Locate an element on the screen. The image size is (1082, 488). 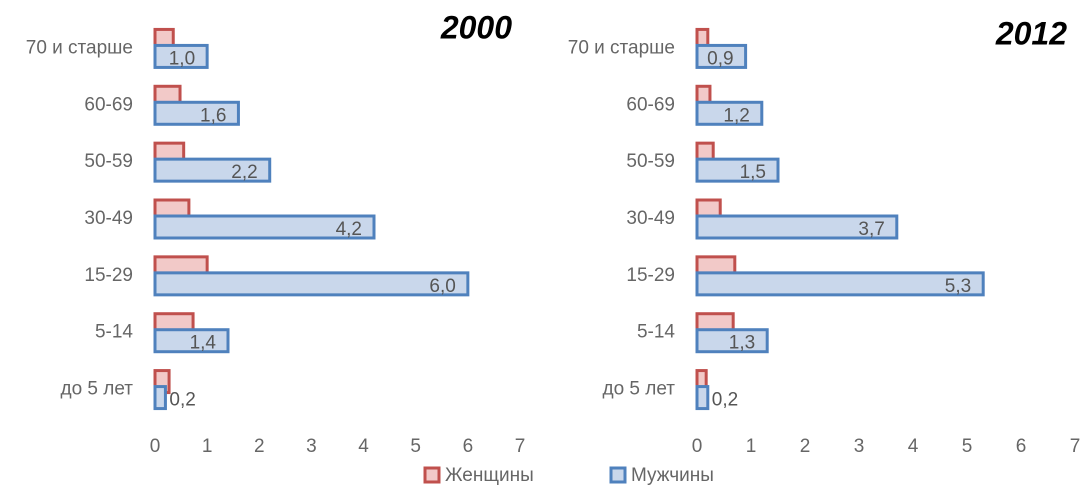
data-label: 2,2 is located at coordinates (244, 172).